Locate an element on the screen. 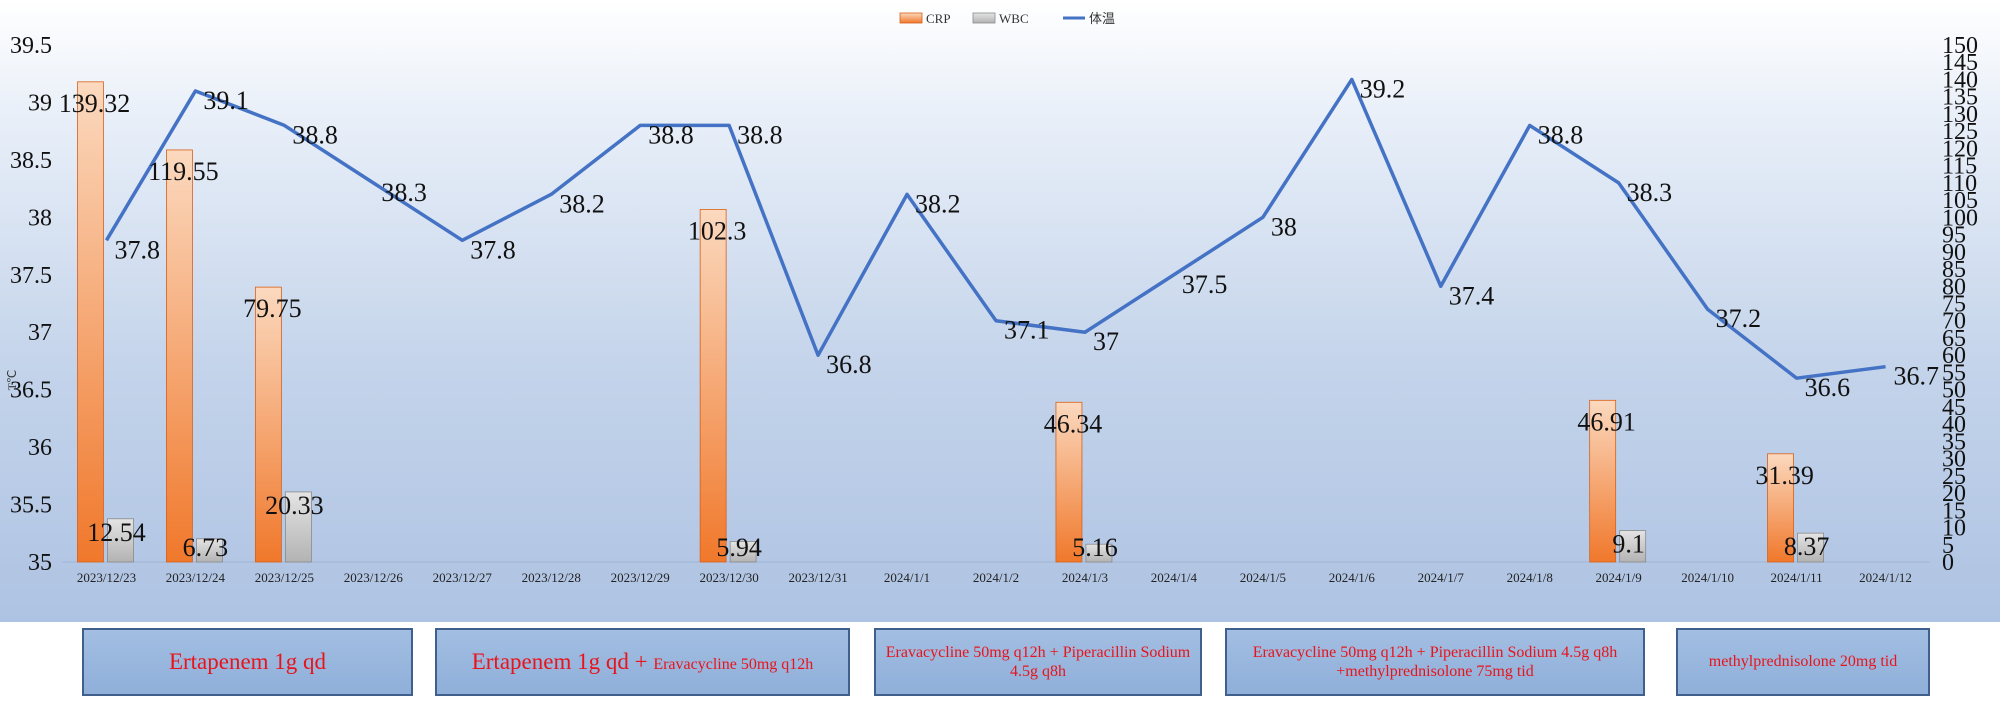  right-axis-tick: 135 is located at coordinates (1960, 98).